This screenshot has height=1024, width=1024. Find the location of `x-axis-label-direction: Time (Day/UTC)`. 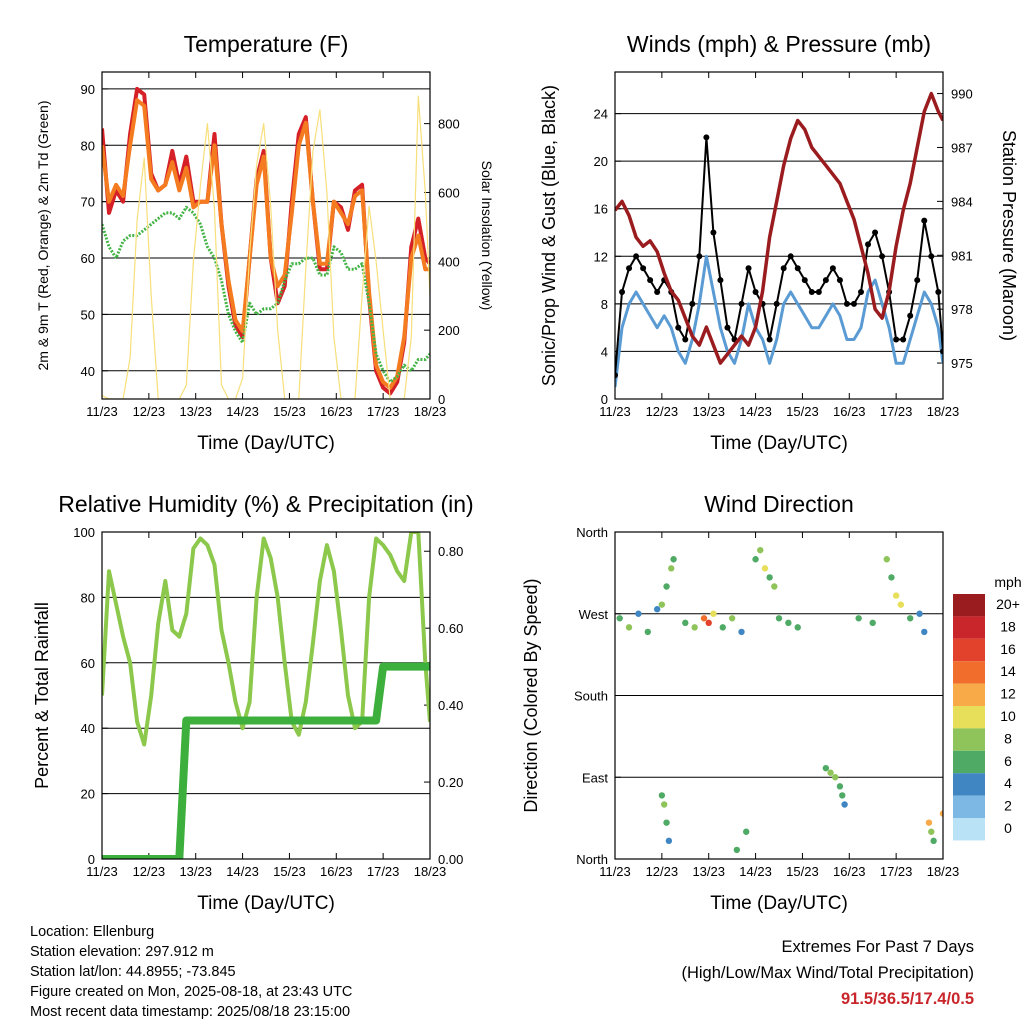

x-axis-label-direction: Time (Day/UTC) is located at coordinates (779, 903).